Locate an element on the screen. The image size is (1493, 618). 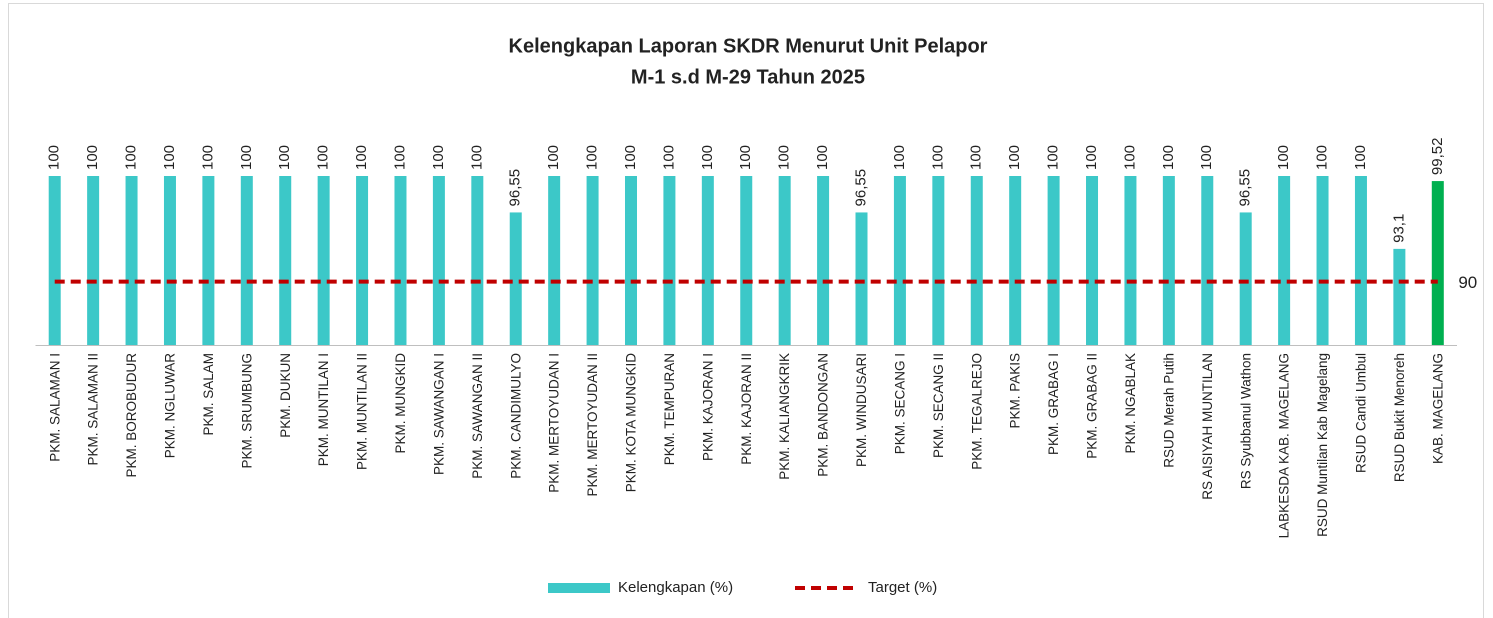
data-label: 99,52 is located at coordinates (1437, 157).